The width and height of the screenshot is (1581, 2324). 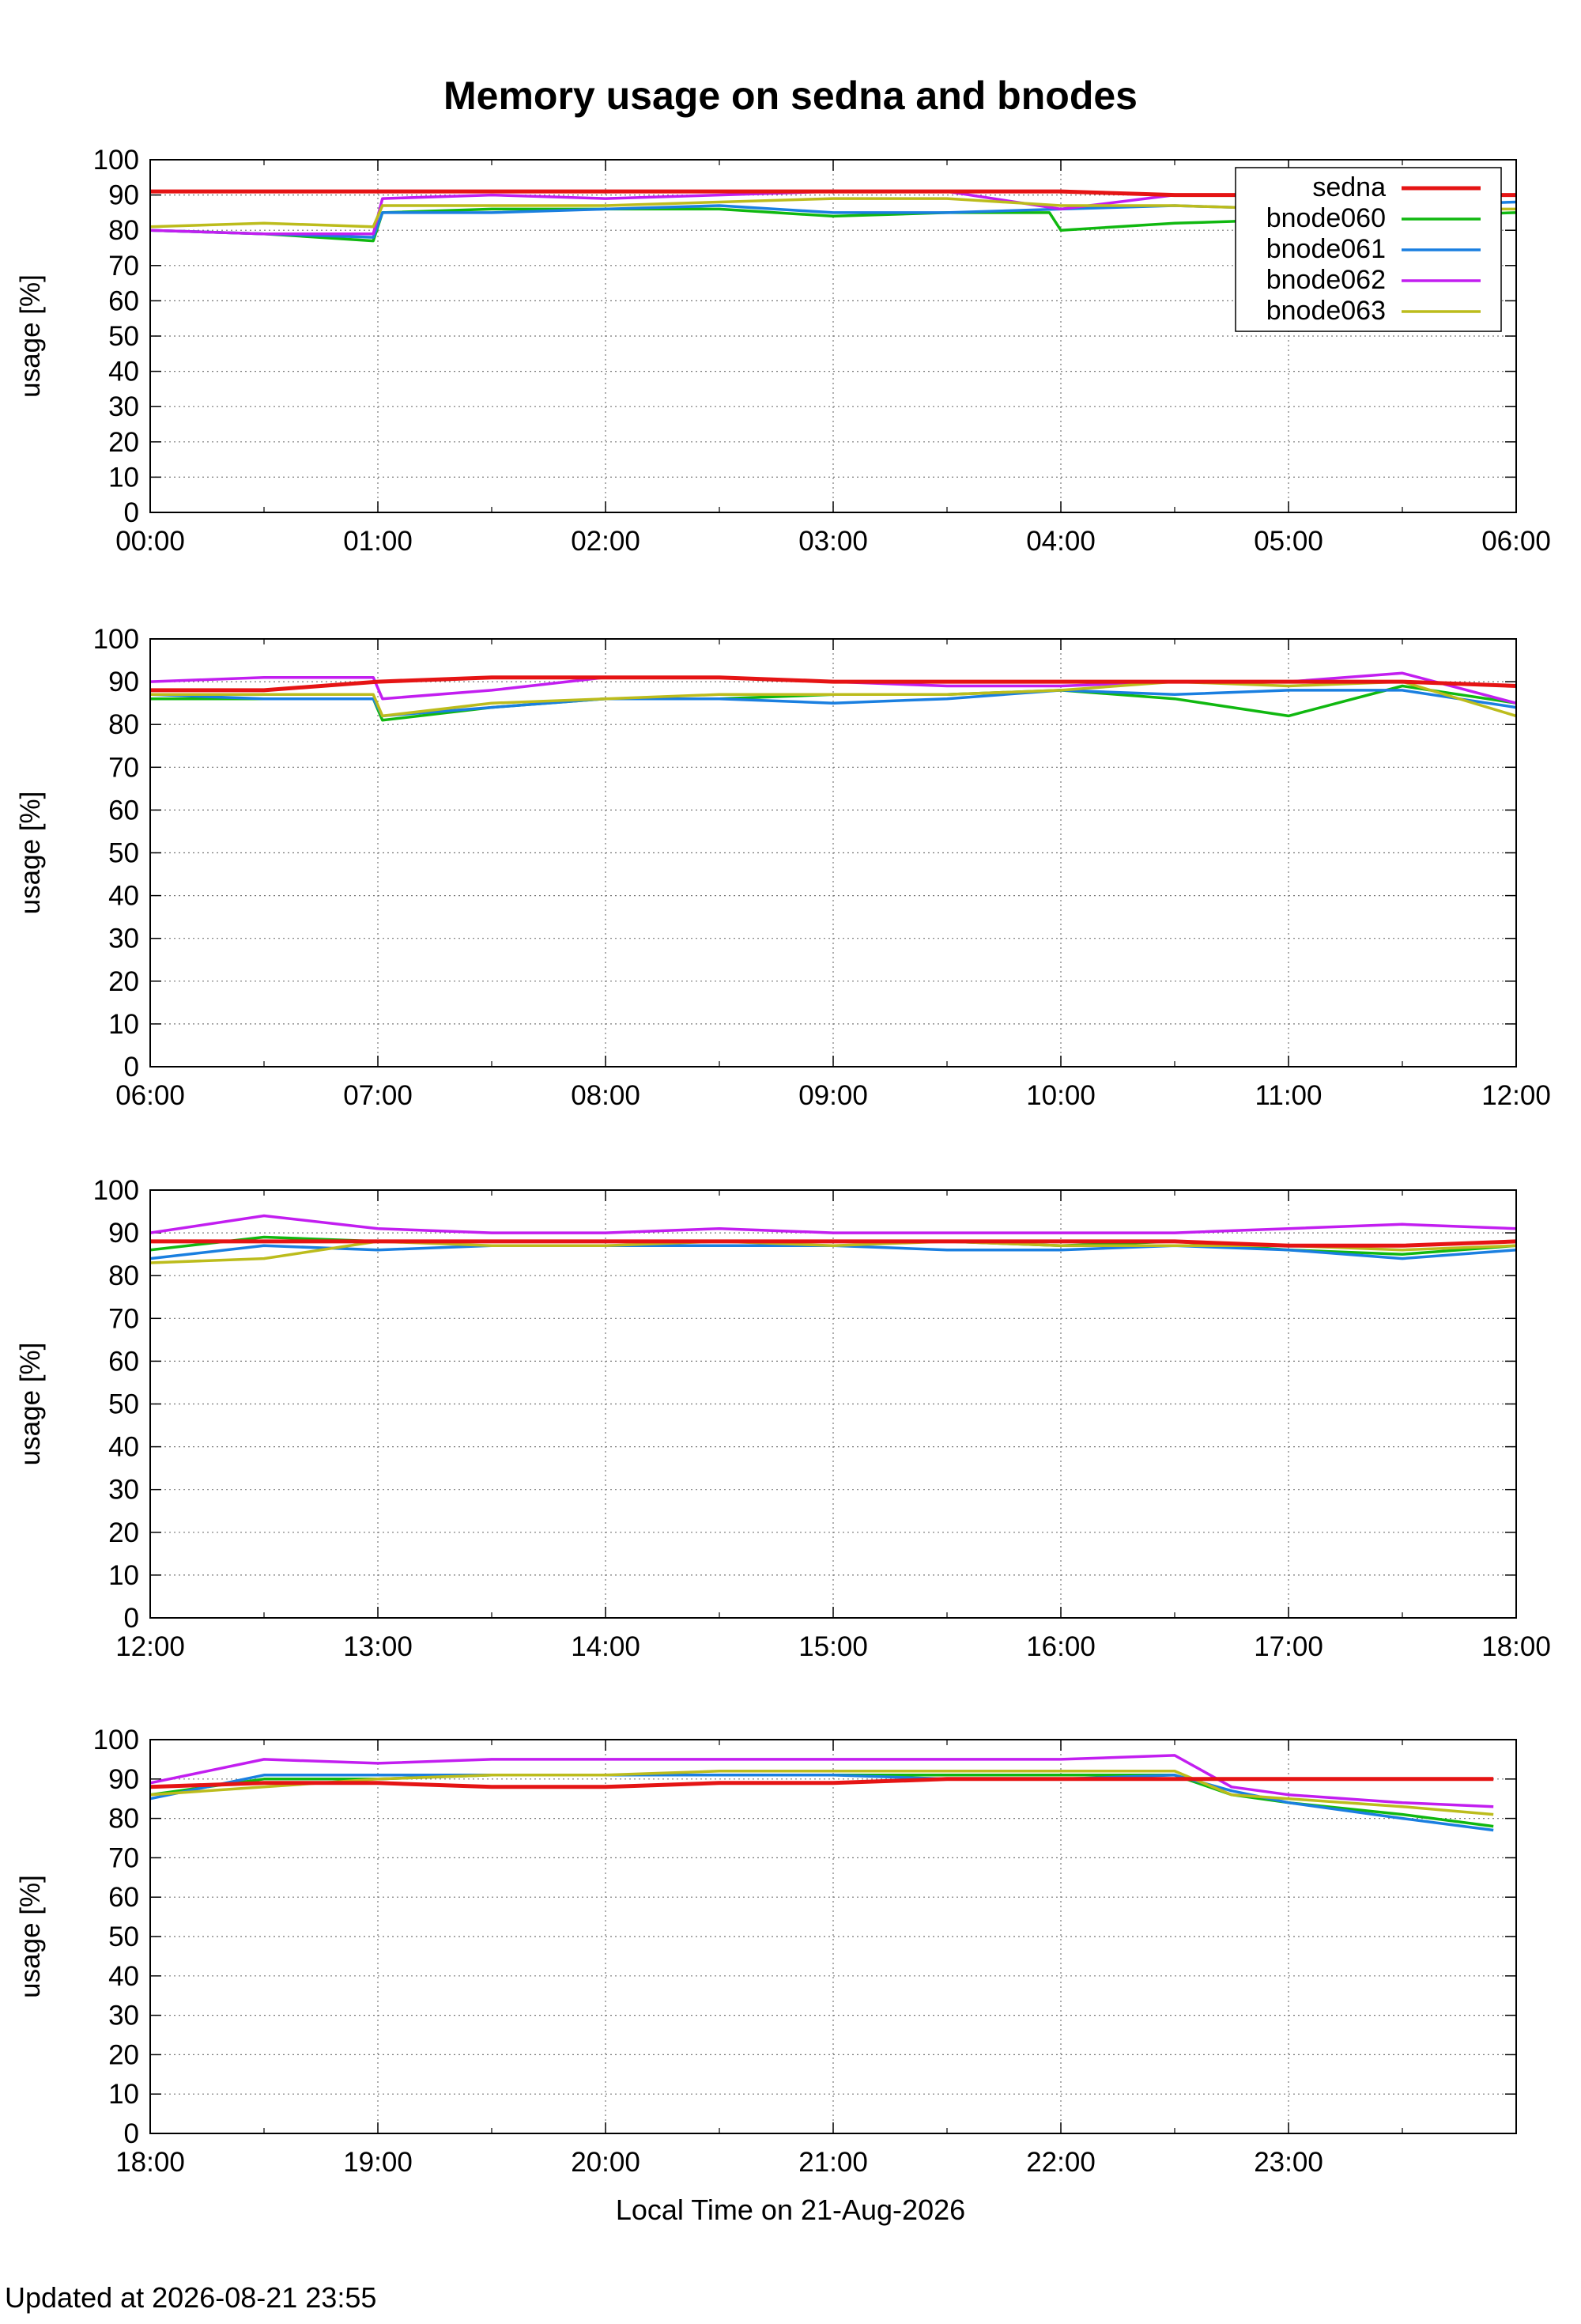 I want to click on x-tick-label: 17:00, so click(x=1289, y=1647).